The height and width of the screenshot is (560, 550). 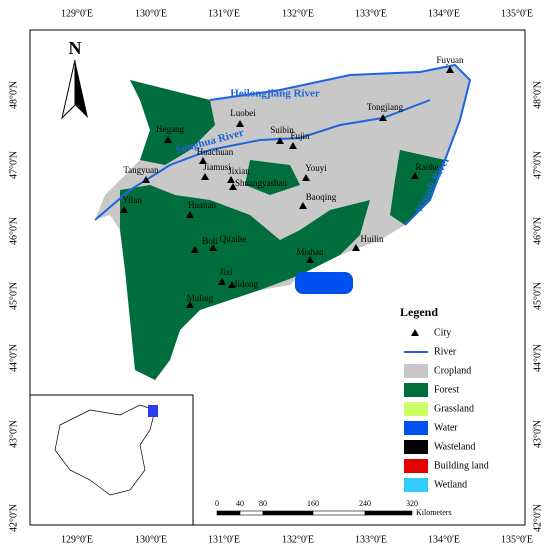 I want to click on legend-symbol, so click(x=415, y=332).